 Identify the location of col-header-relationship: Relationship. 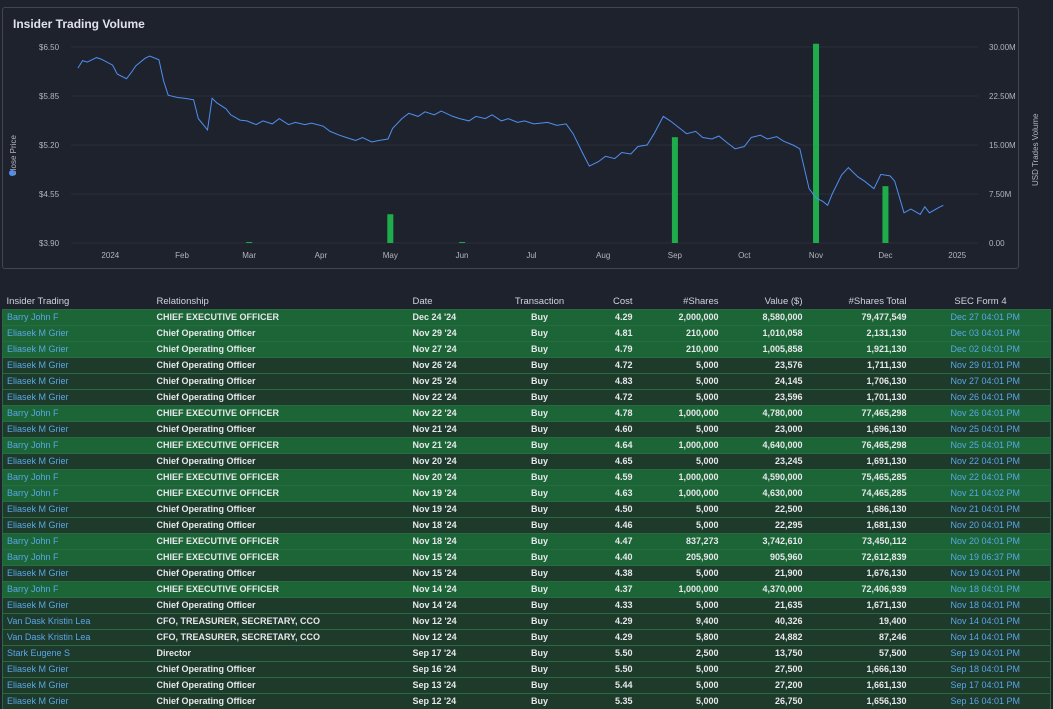
(182, 301).